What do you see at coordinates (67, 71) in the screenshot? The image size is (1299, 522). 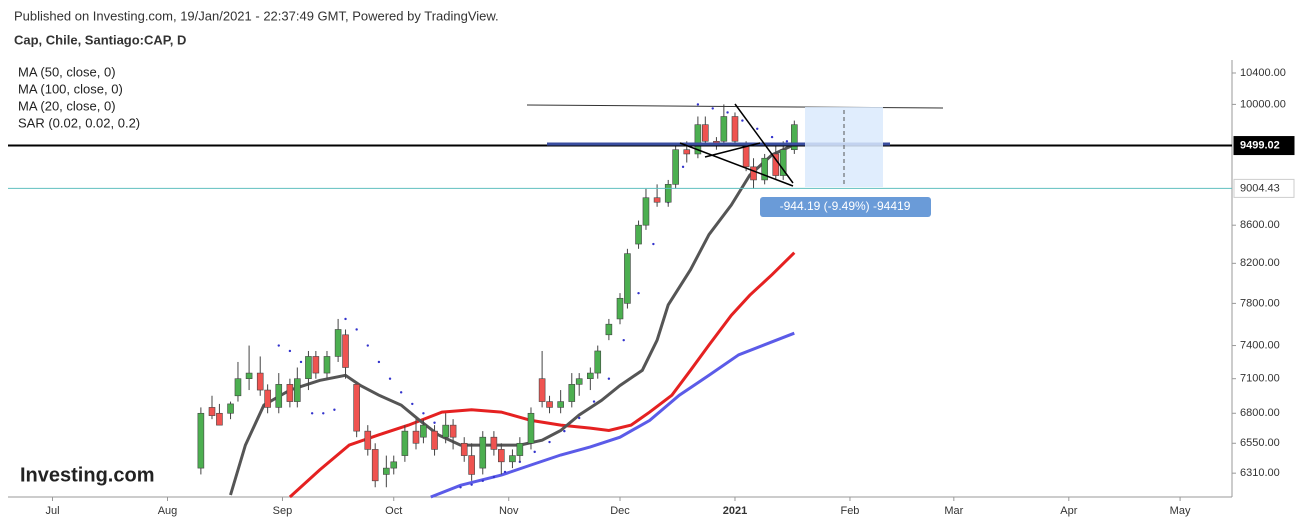 I see `legend-entry: MA (50, close, 0)` at bounding box center [67, 71].